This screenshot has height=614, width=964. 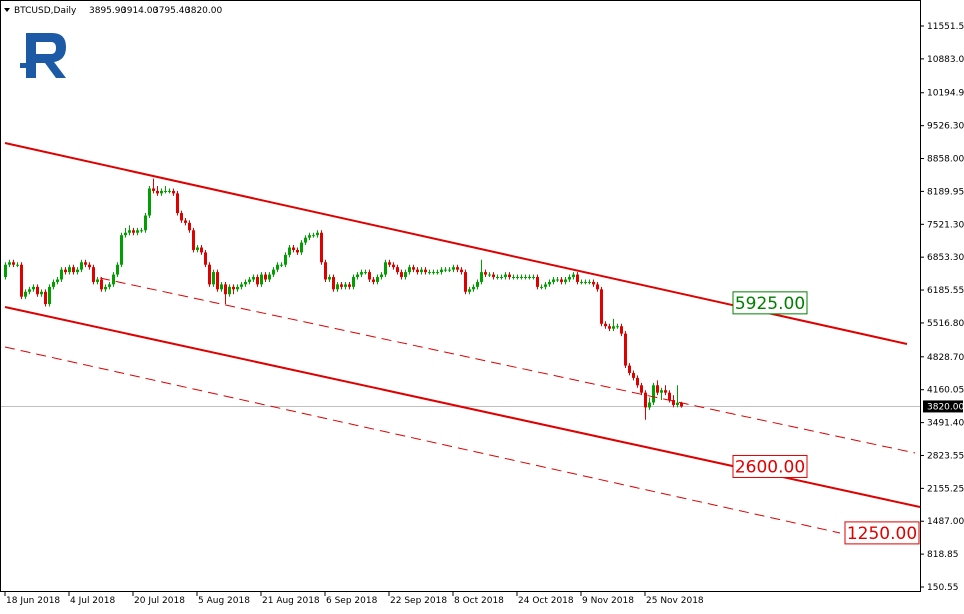 What do you see at coordinates (943, 555) in the screenshot?
I see `y-tick-label: 818.85` at bounding box center [943, 555].